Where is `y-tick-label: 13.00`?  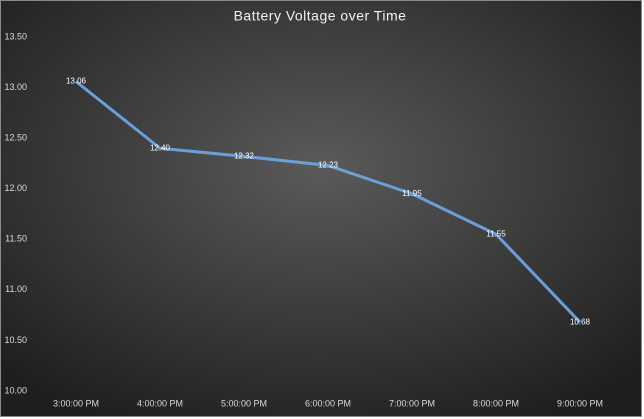
y-tick-label: 13.00 is located at coordinates (15, 87).